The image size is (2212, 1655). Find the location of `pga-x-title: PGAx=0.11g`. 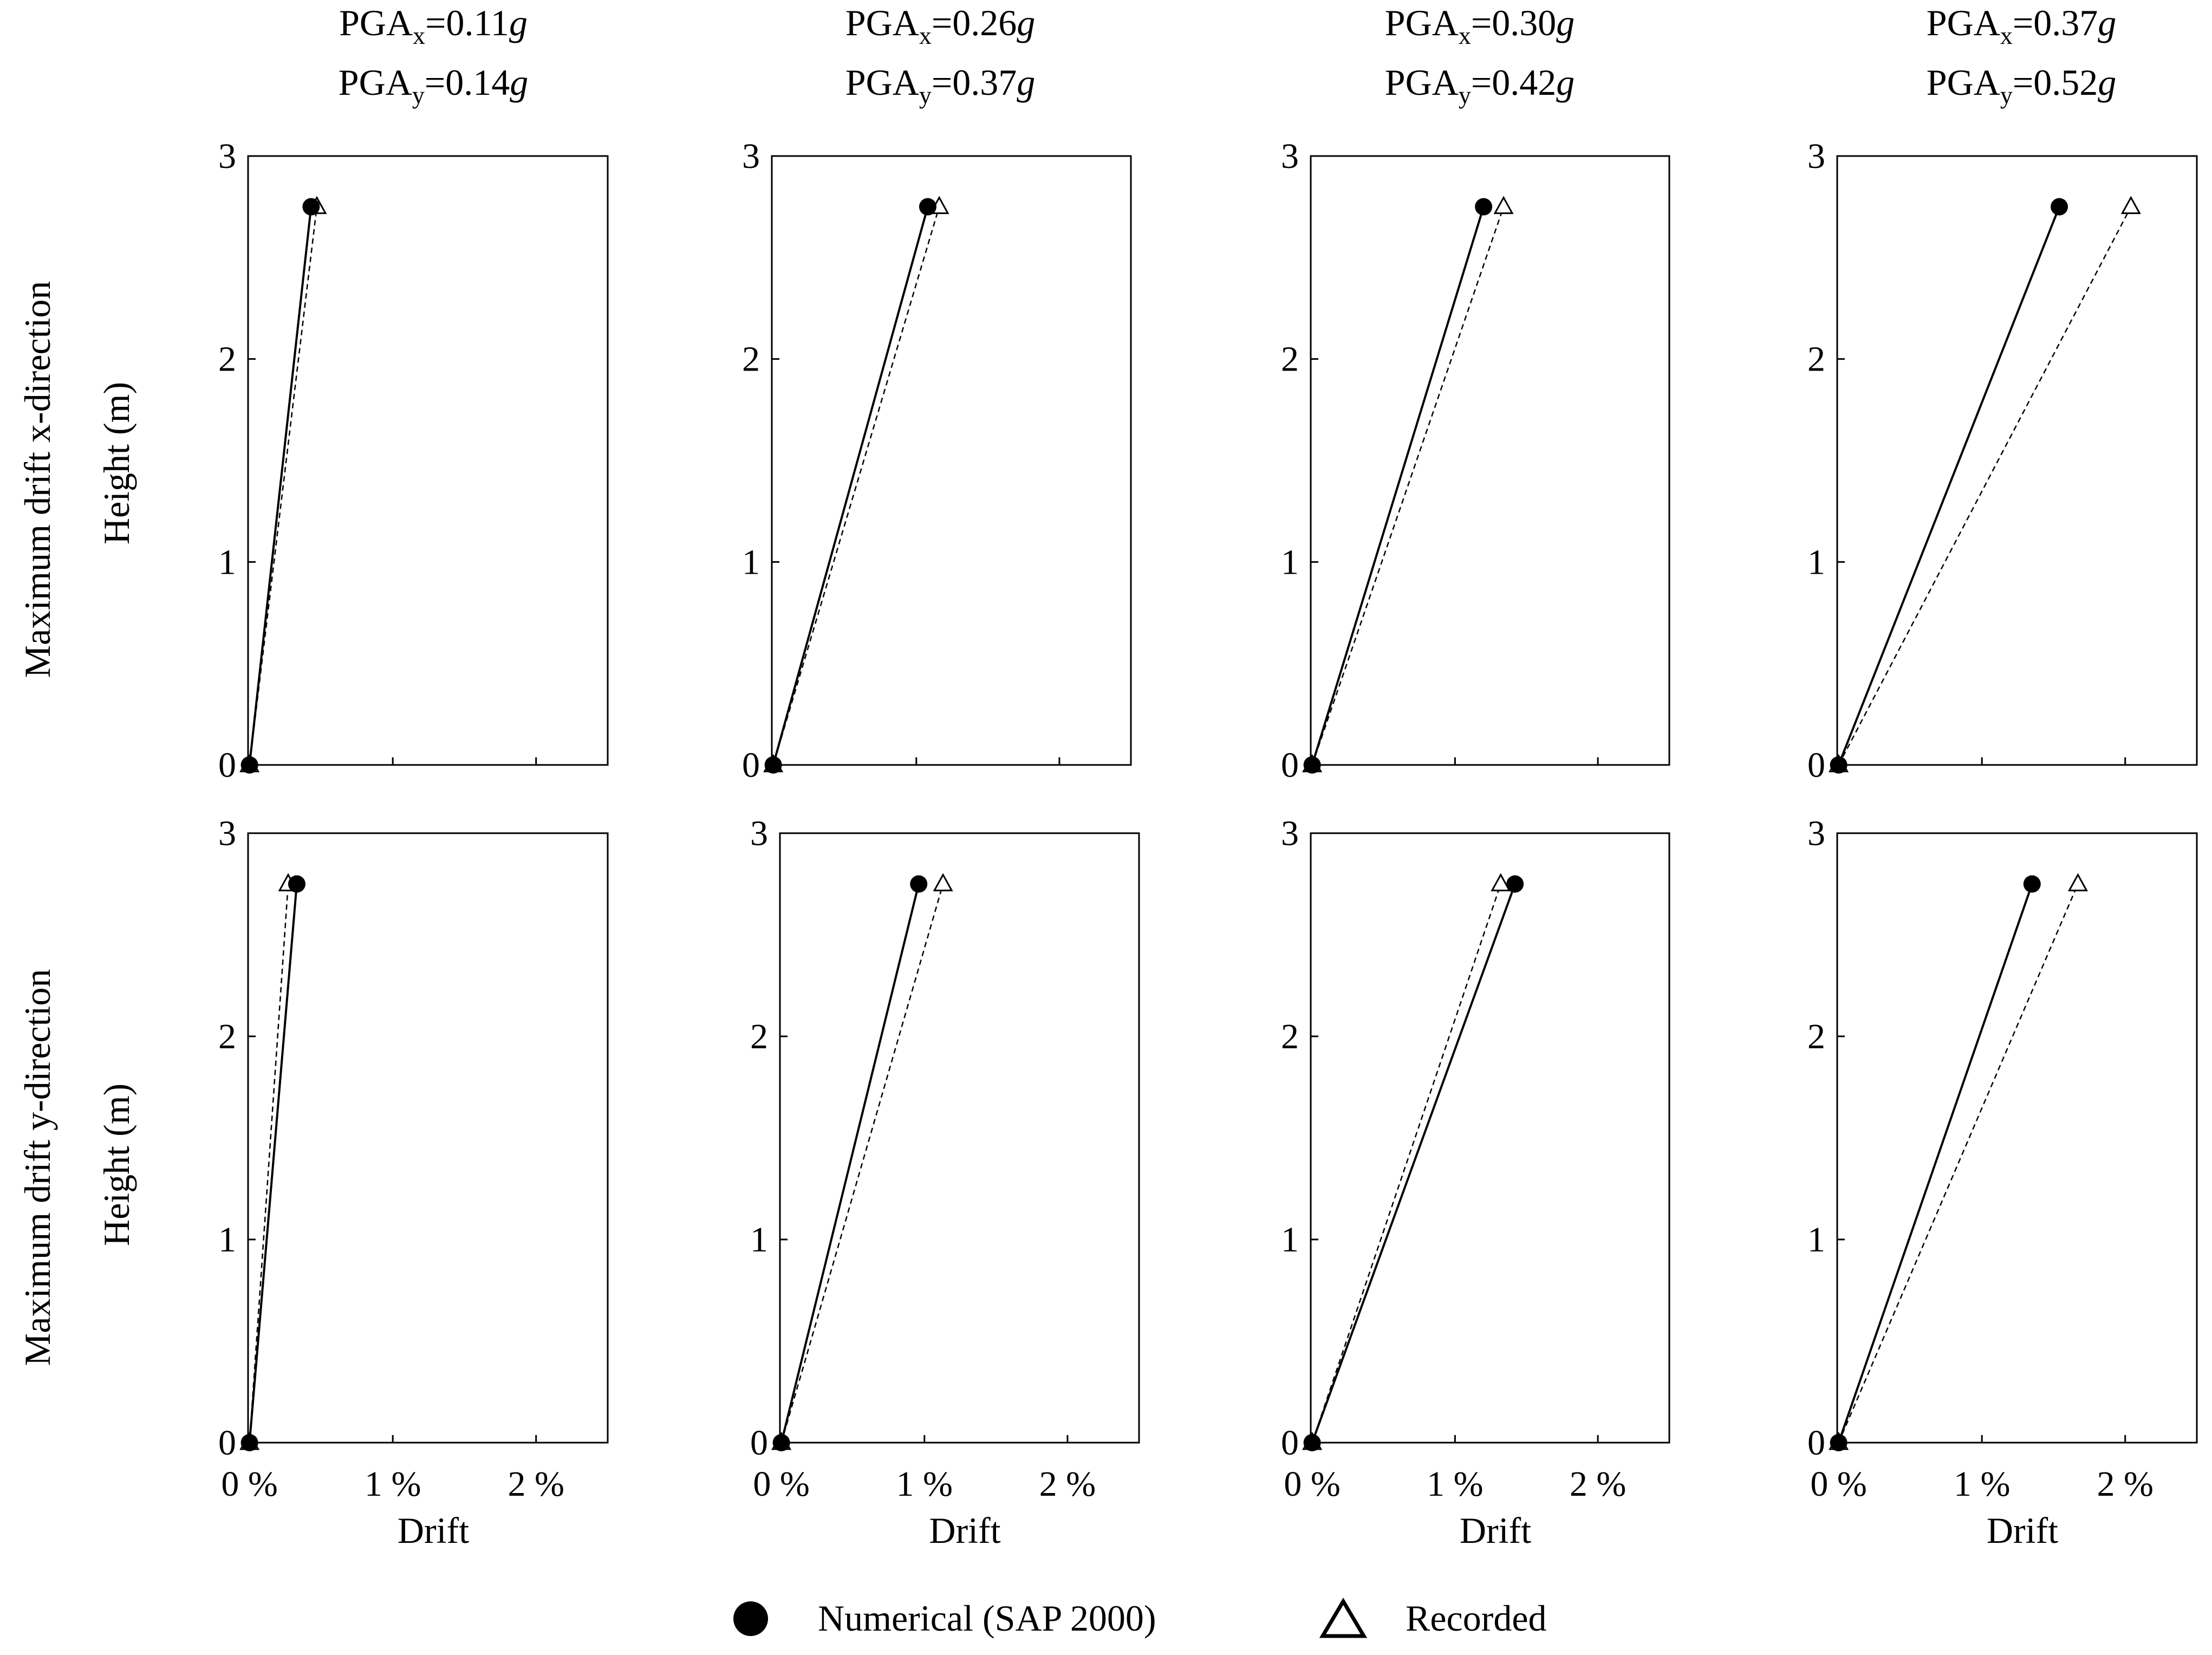

pga-x-title: PGAx=0.11g is located at coordinates (433, 26).